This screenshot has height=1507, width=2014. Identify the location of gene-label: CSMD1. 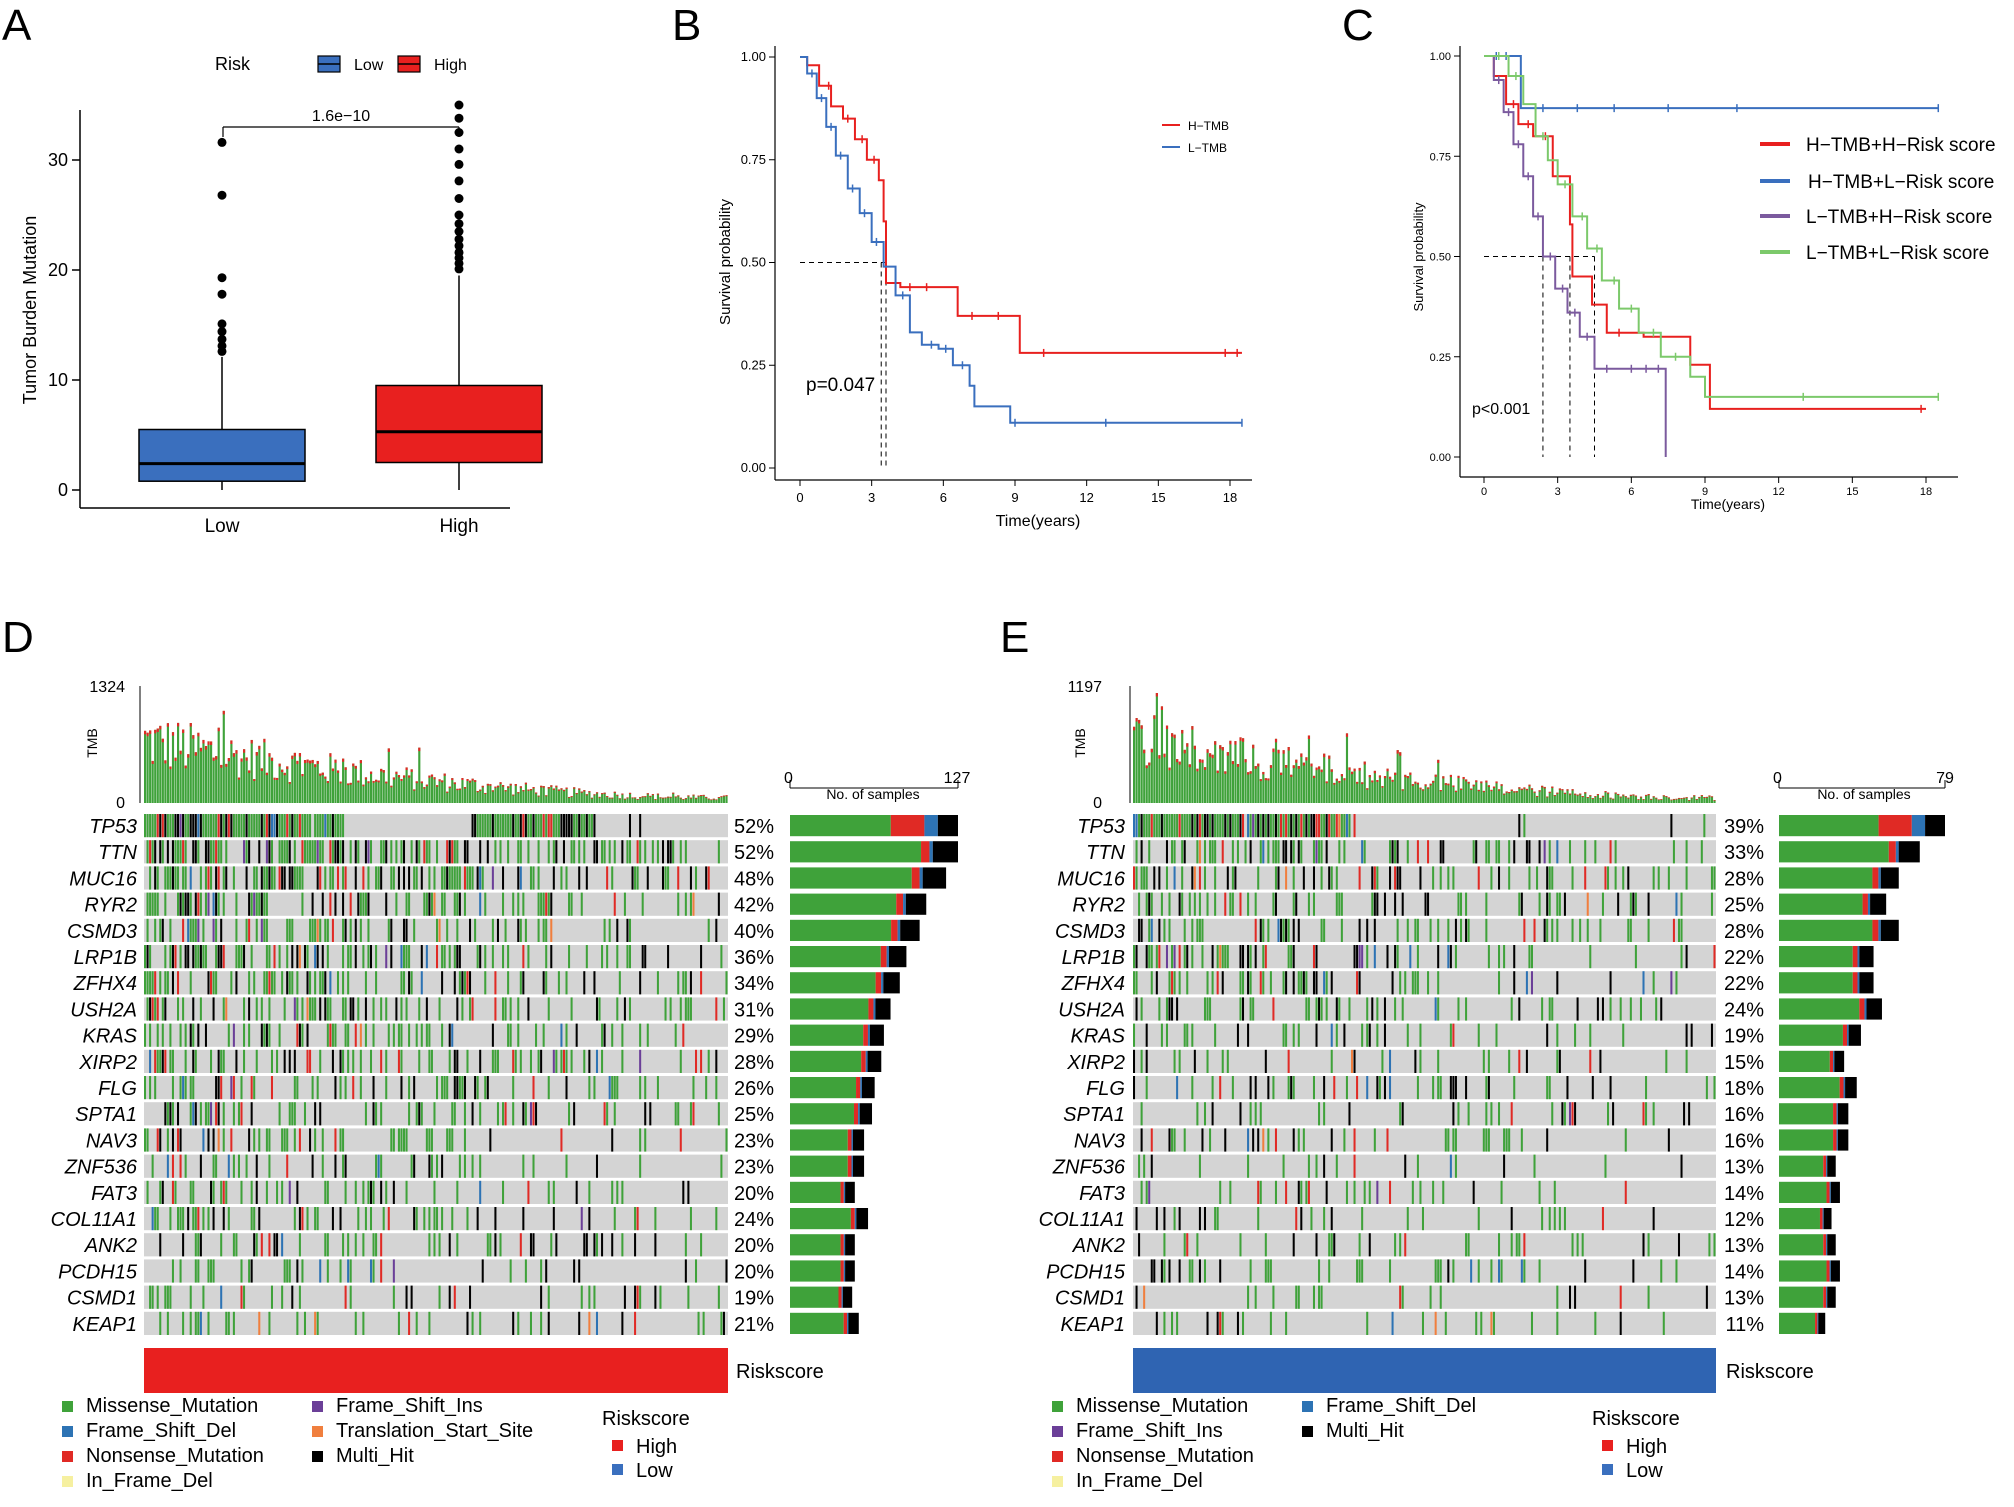
(1090, 1299).